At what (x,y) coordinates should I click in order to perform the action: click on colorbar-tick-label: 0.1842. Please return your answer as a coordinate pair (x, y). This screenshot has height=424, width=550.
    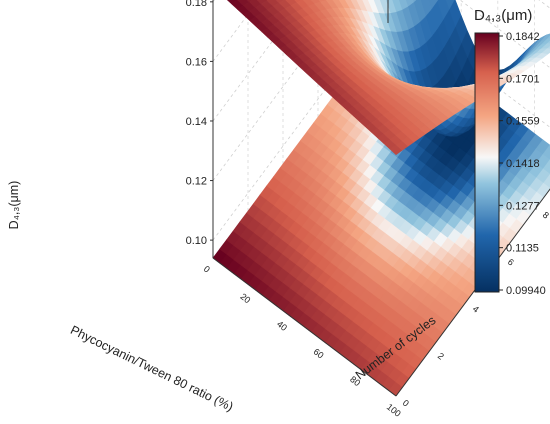
    Looking at the image, I should click on (523, 37).